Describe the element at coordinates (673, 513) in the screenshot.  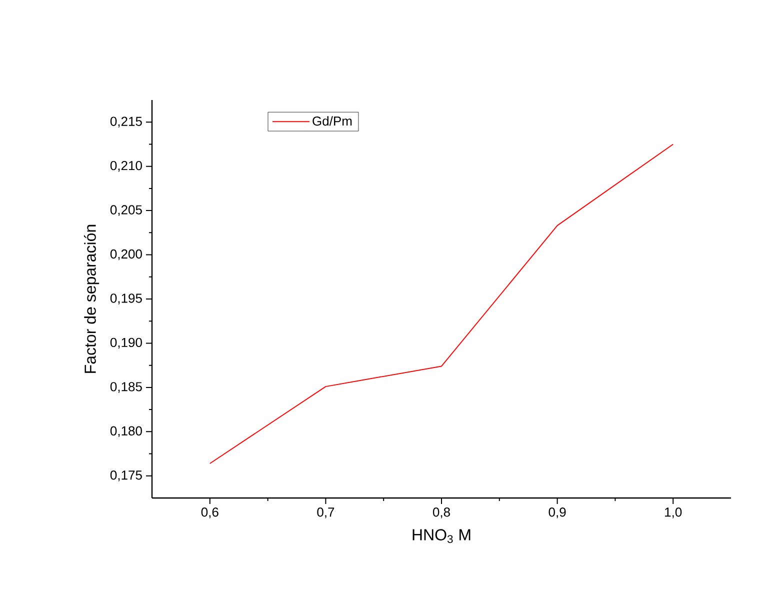
I see `x-tick-label: 1,0` at that location.